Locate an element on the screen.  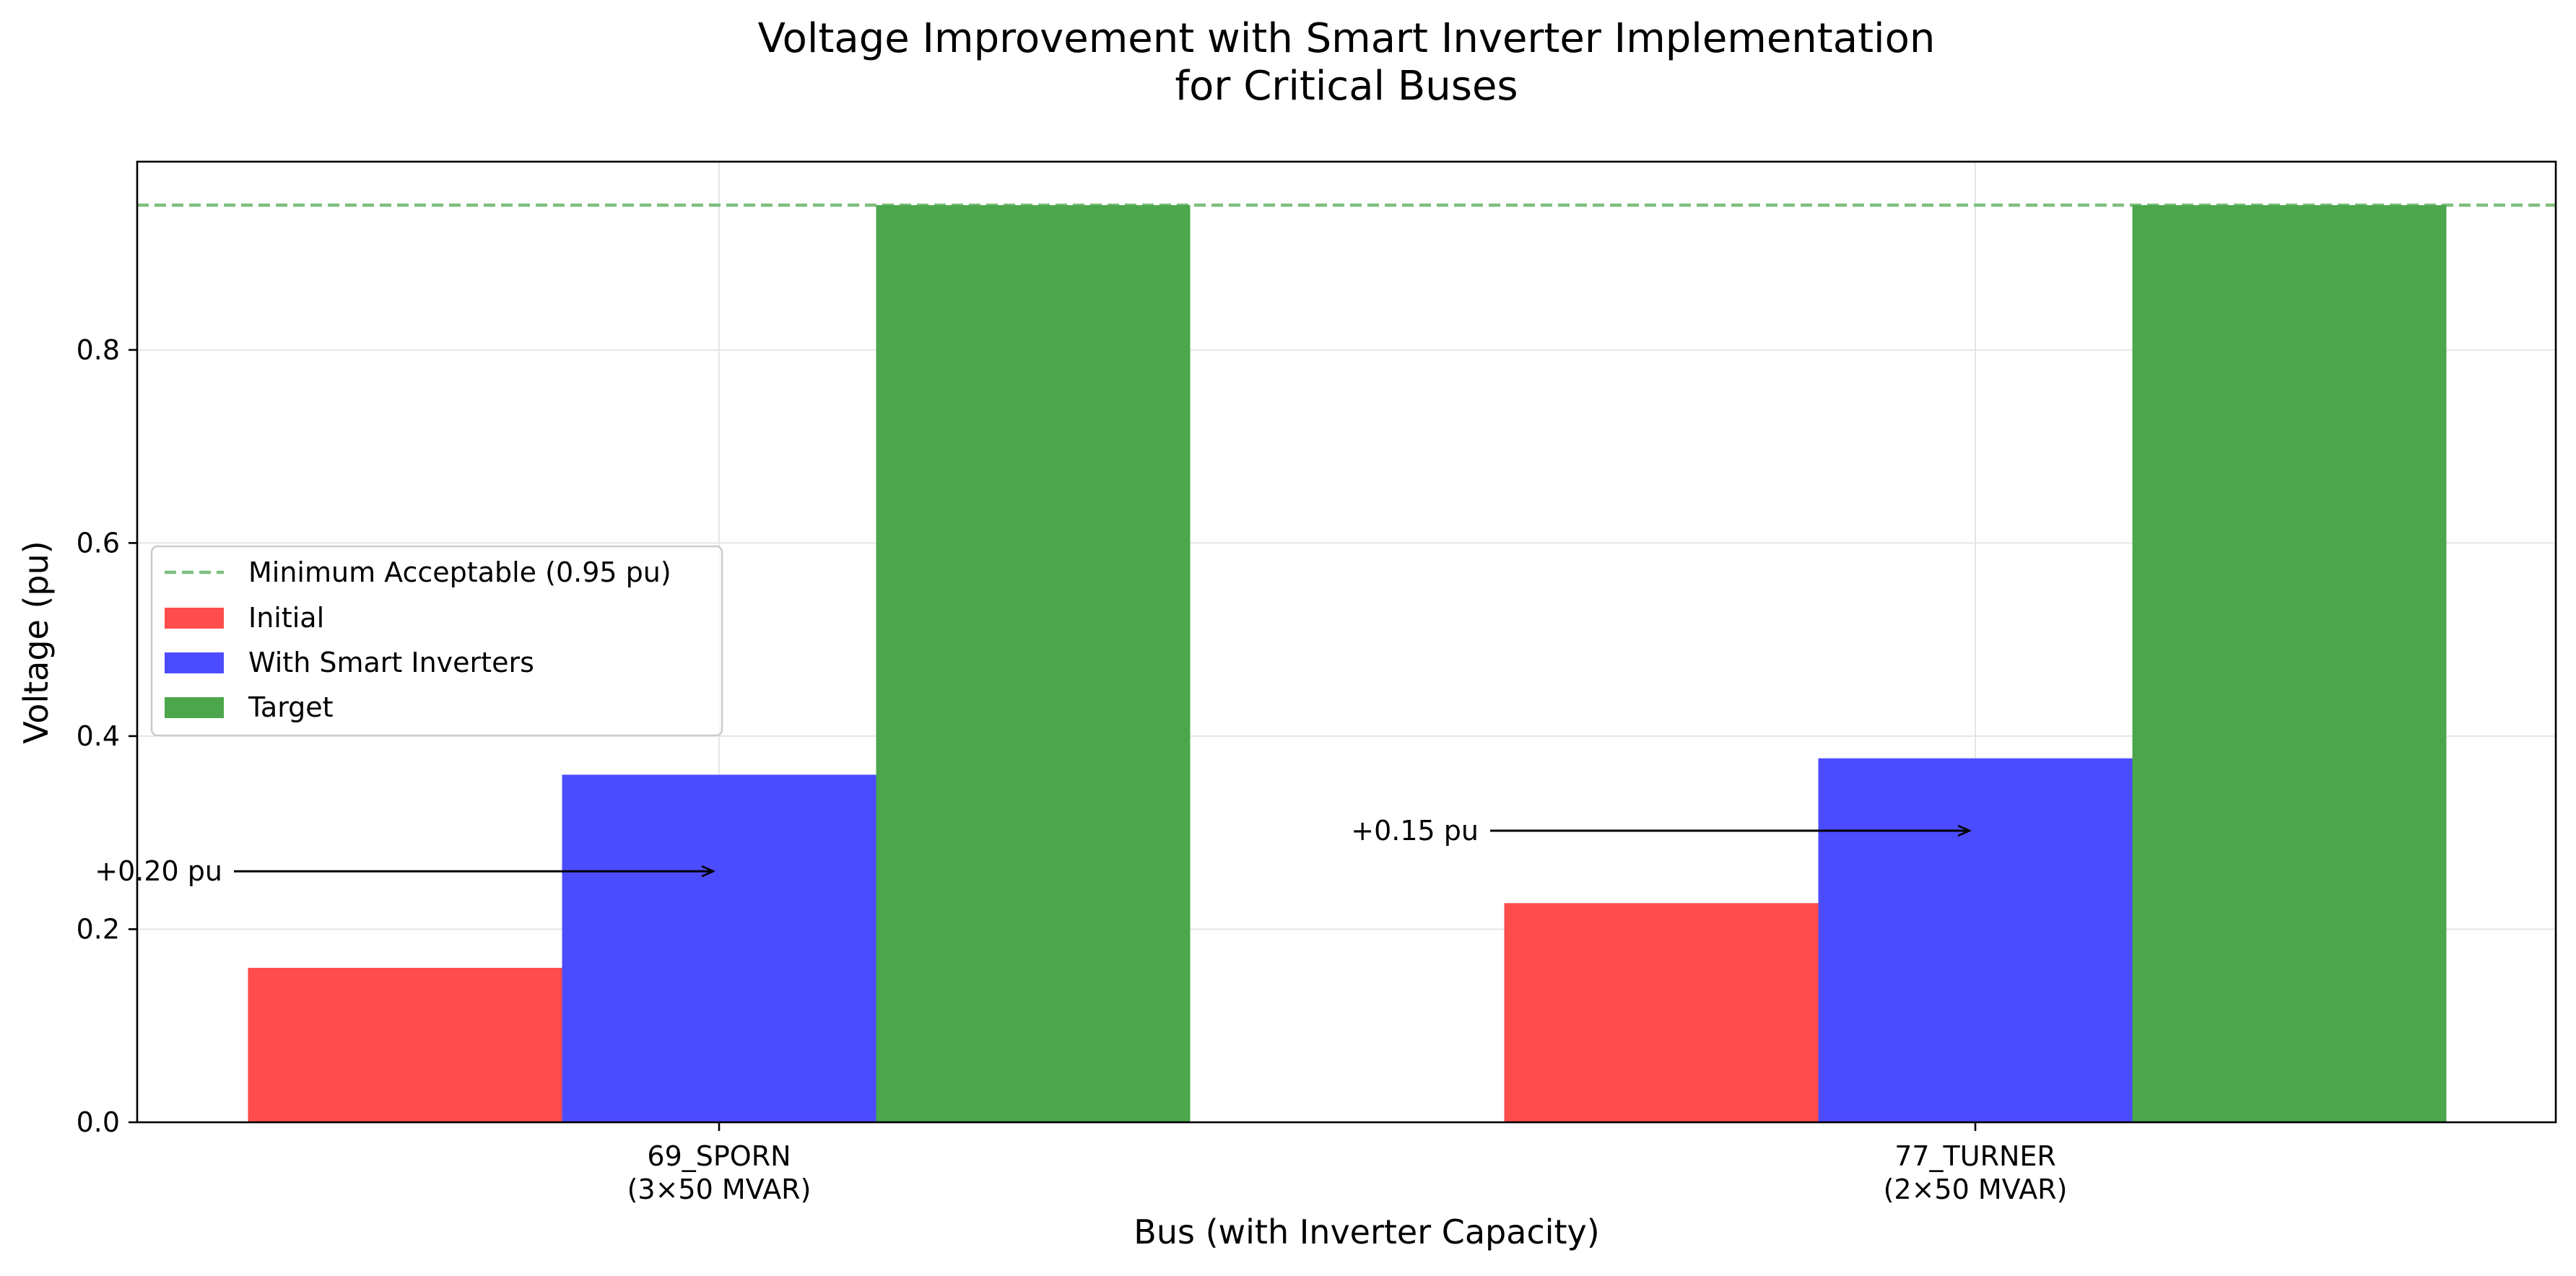
annotation-label: +0.20 pu is located at coordinates (158, 871).